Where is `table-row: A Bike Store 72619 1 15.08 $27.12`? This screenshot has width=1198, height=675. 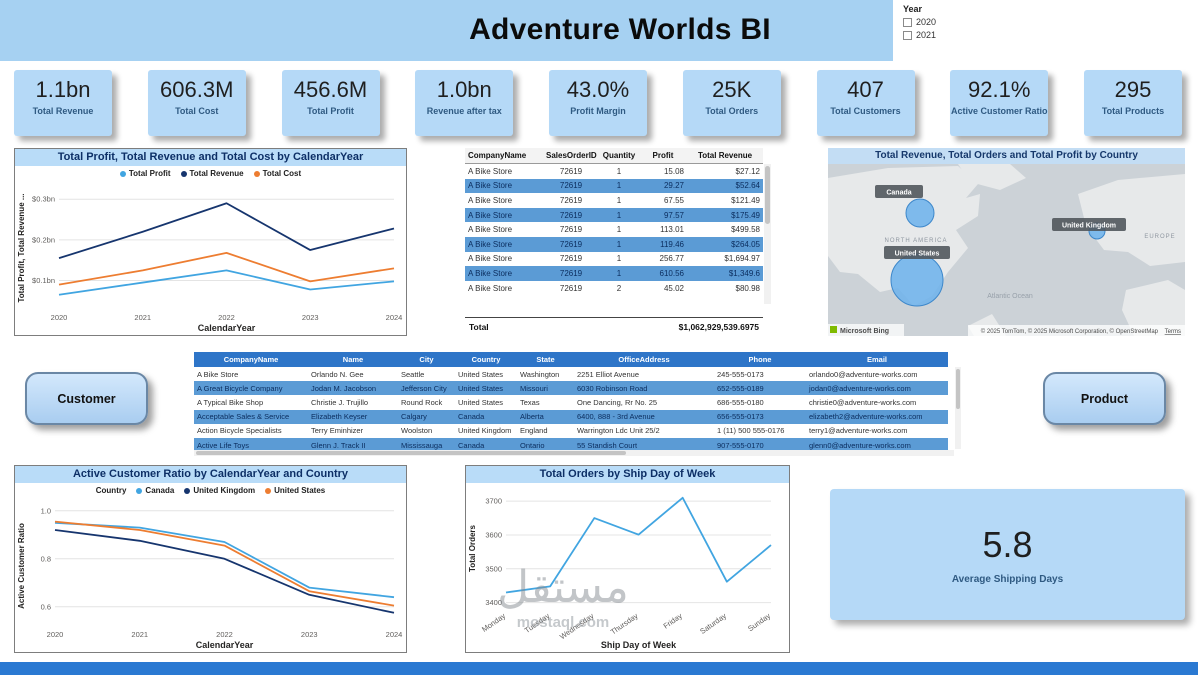
table-row: A Bike Store 72619 1 15.08 $27.12 is located at coordinates (614, 171).